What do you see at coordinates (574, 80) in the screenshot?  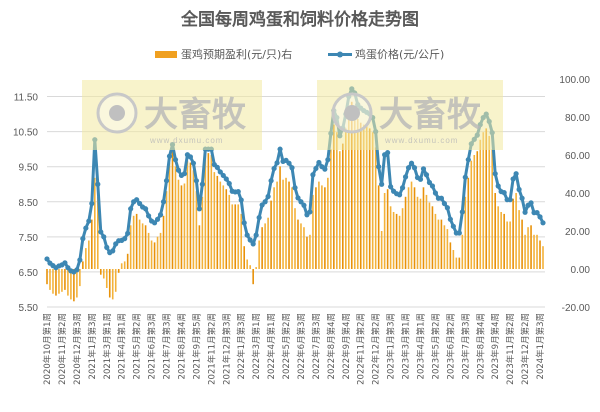 I see `y-right-tick-label: 100.00` at bounding box center [574, 80].